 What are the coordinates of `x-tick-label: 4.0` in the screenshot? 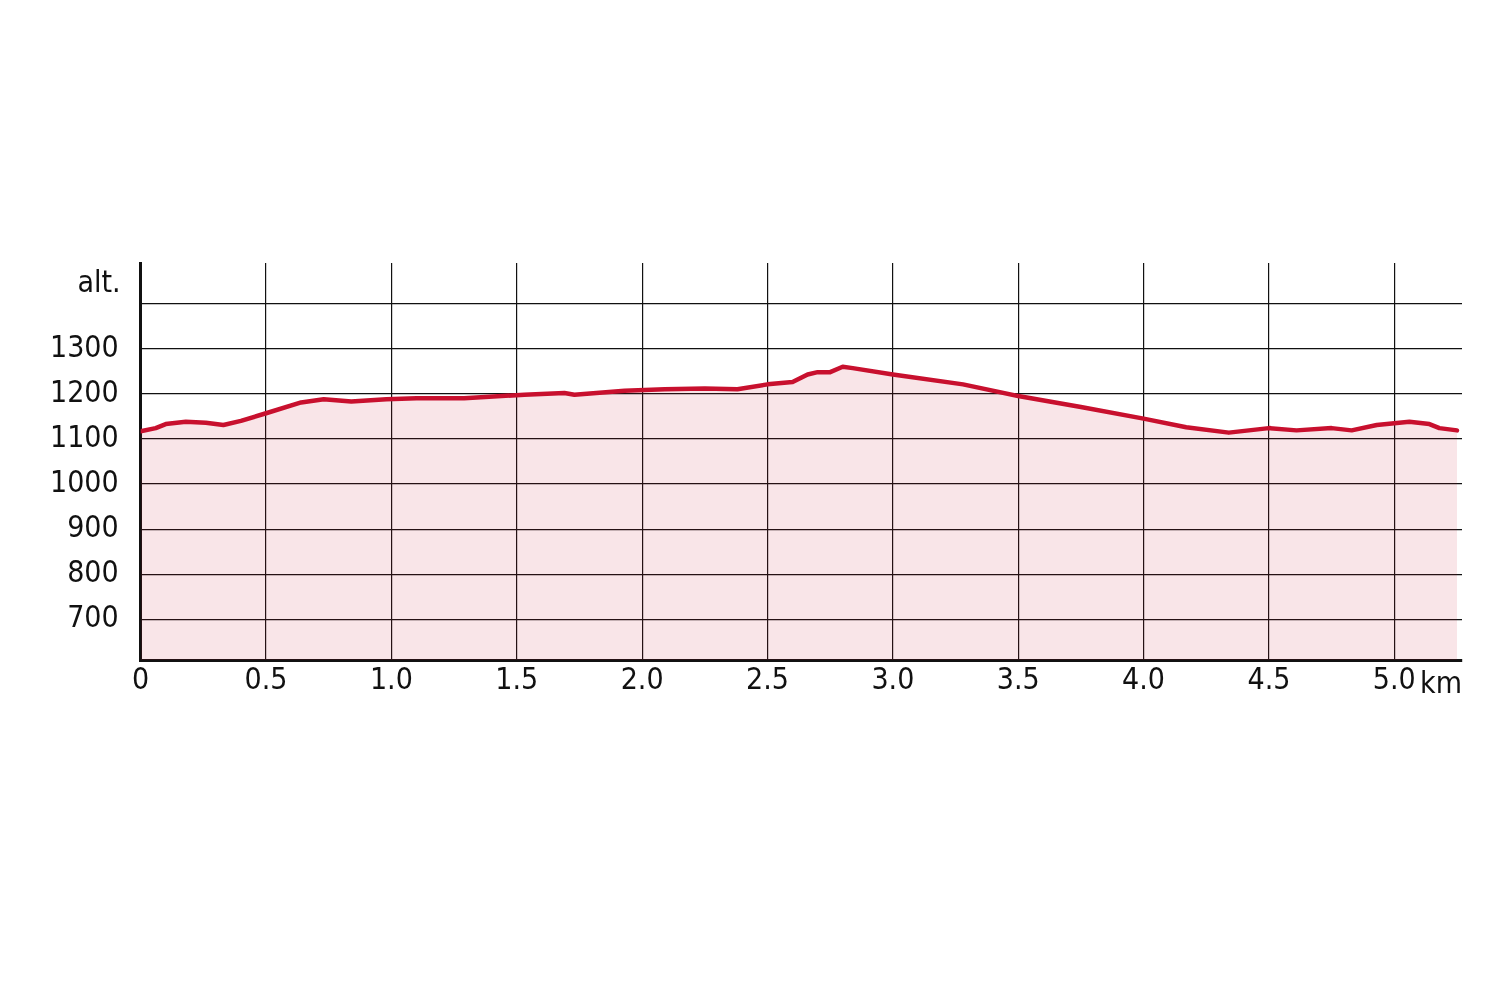 It's located at (1144, 678).